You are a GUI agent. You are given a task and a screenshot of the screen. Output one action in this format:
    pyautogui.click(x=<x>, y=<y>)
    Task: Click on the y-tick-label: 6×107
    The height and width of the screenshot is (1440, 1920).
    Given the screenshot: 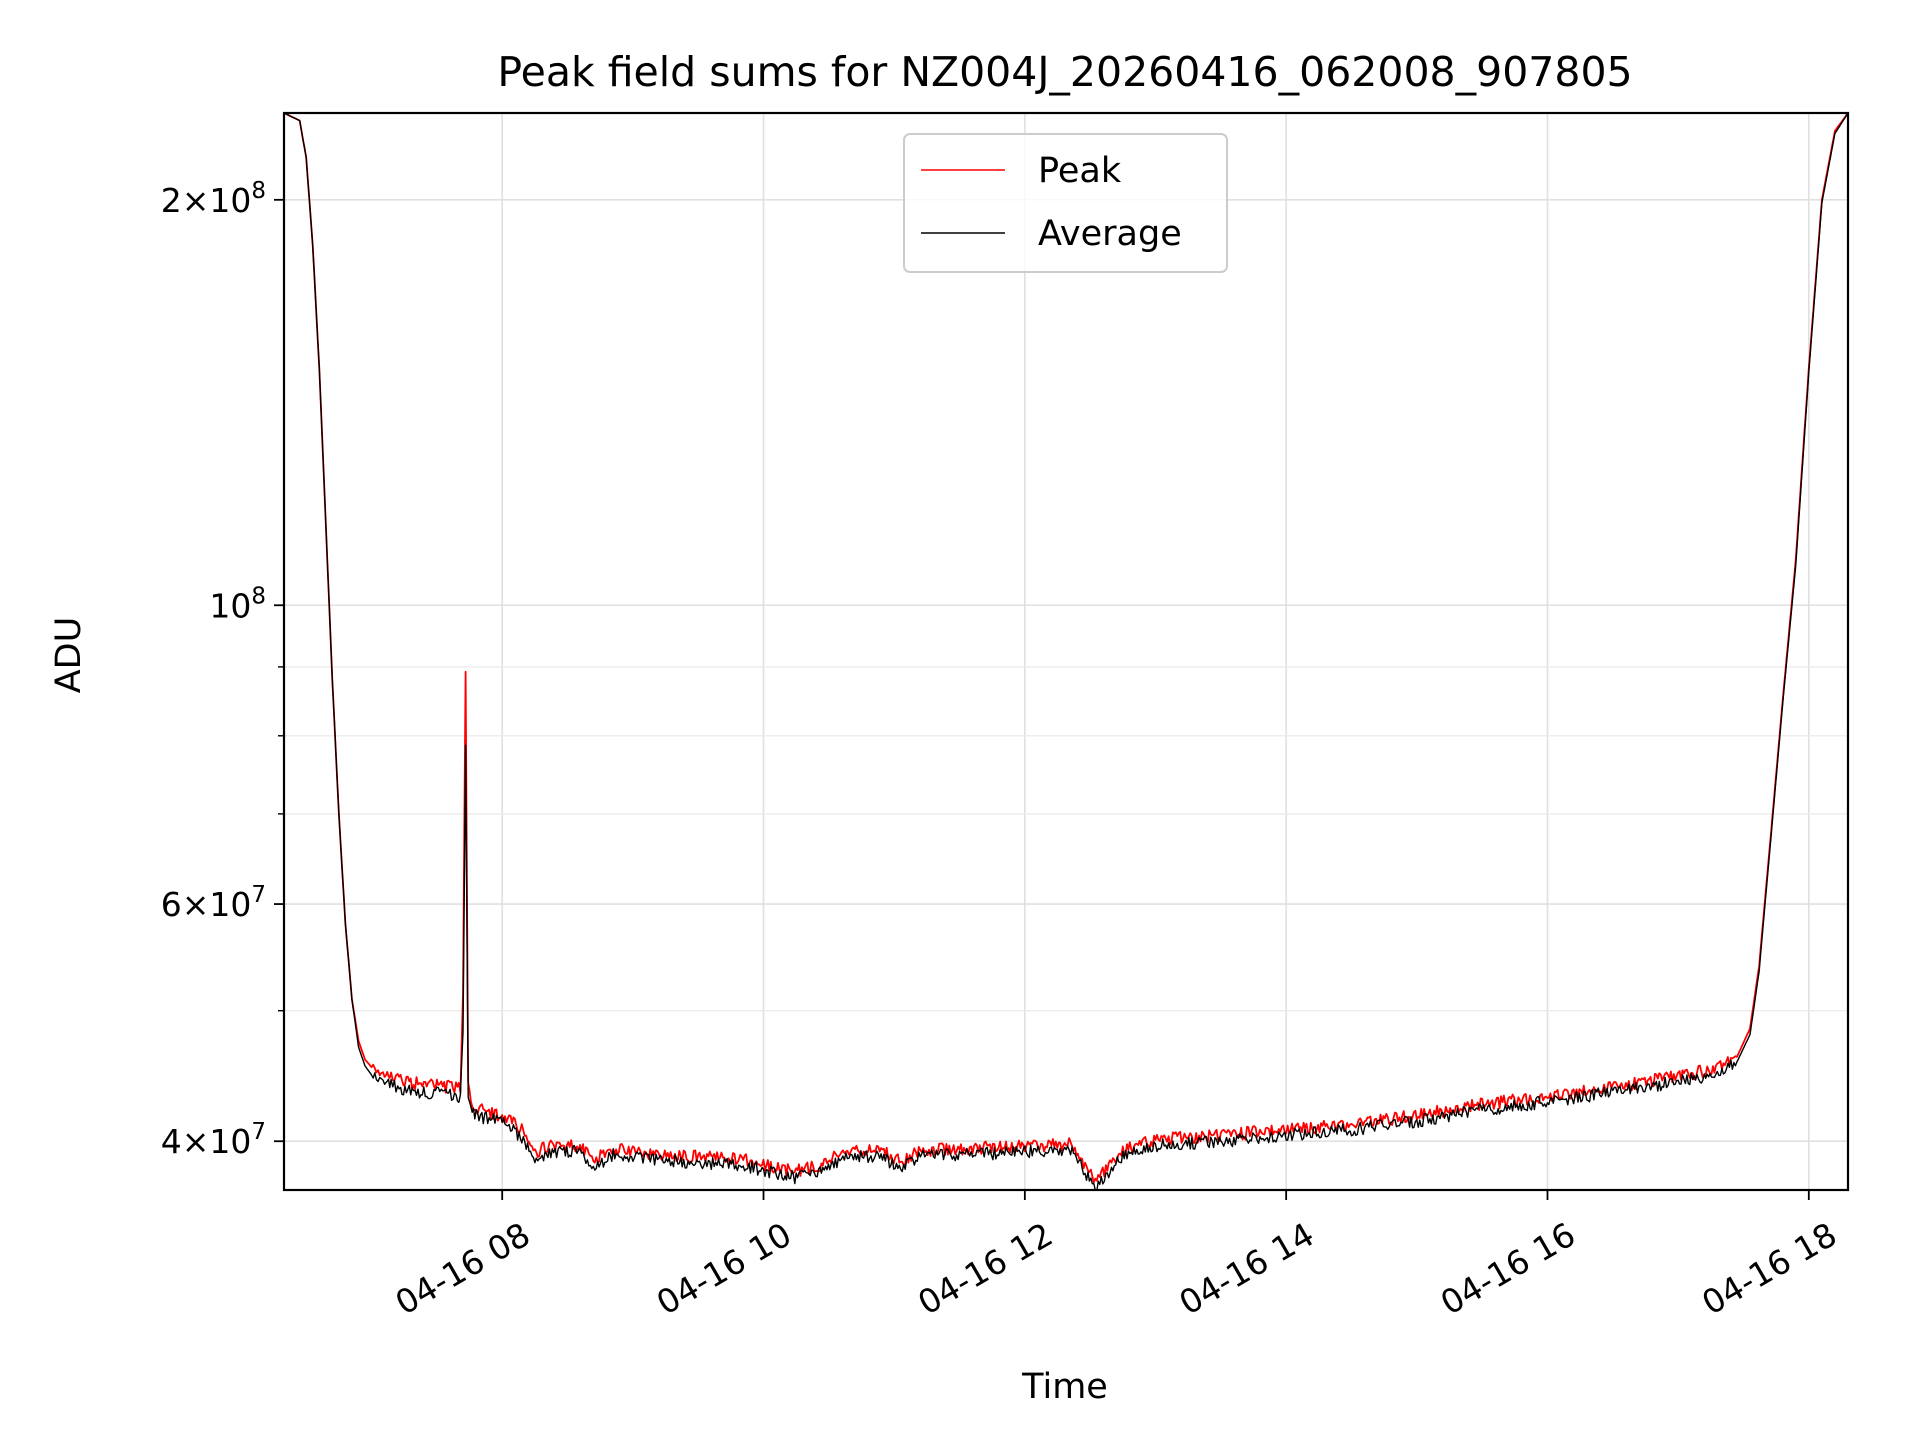 What is the action you would take?
    pyautogui.click(x=213, y=903)
    